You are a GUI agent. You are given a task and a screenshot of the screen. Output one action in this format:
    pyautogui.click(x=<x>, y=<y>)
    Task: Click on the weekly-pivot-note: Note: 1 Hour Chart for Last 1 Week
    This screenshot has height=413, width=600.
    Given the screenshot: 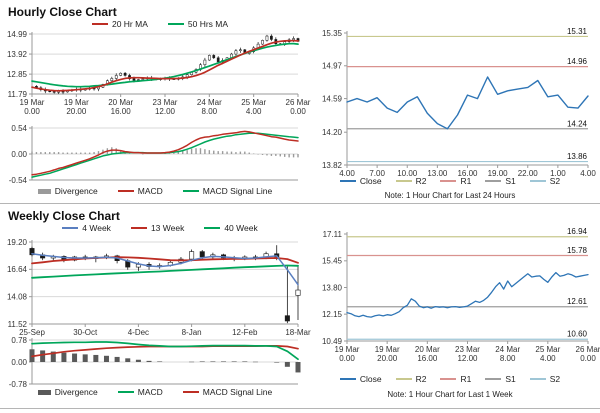 What is the action you would take?
    pyautogui.click(x=450, y=394)
    